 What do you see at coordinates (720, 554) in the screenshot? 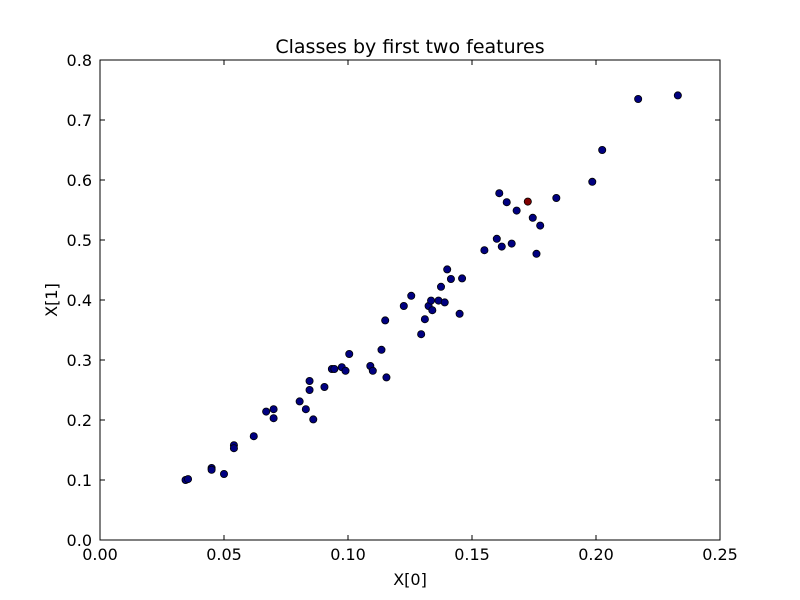
I see `x-tick-label: 0.25` at bounding box center [720, 554].